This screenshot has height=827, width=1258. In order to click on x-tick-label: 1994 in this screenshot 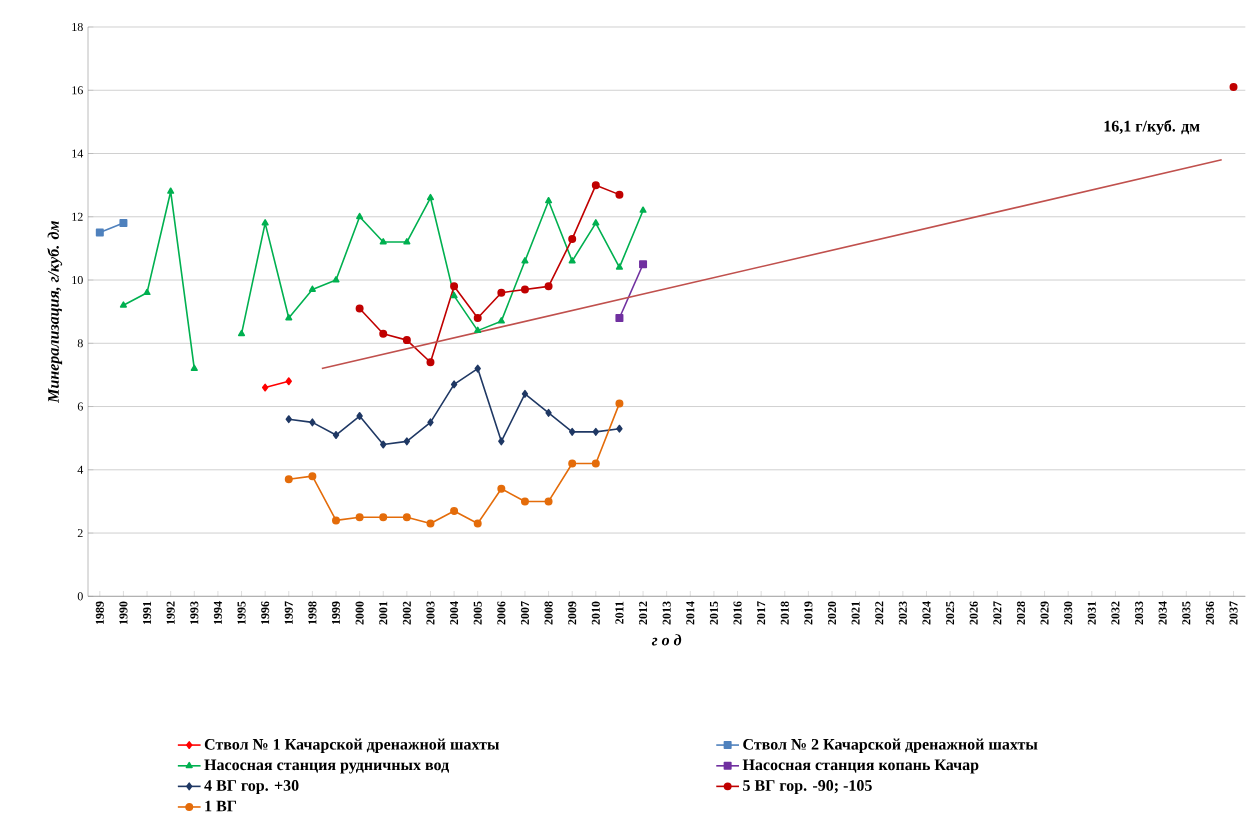, I will do `click(217, 613)`.